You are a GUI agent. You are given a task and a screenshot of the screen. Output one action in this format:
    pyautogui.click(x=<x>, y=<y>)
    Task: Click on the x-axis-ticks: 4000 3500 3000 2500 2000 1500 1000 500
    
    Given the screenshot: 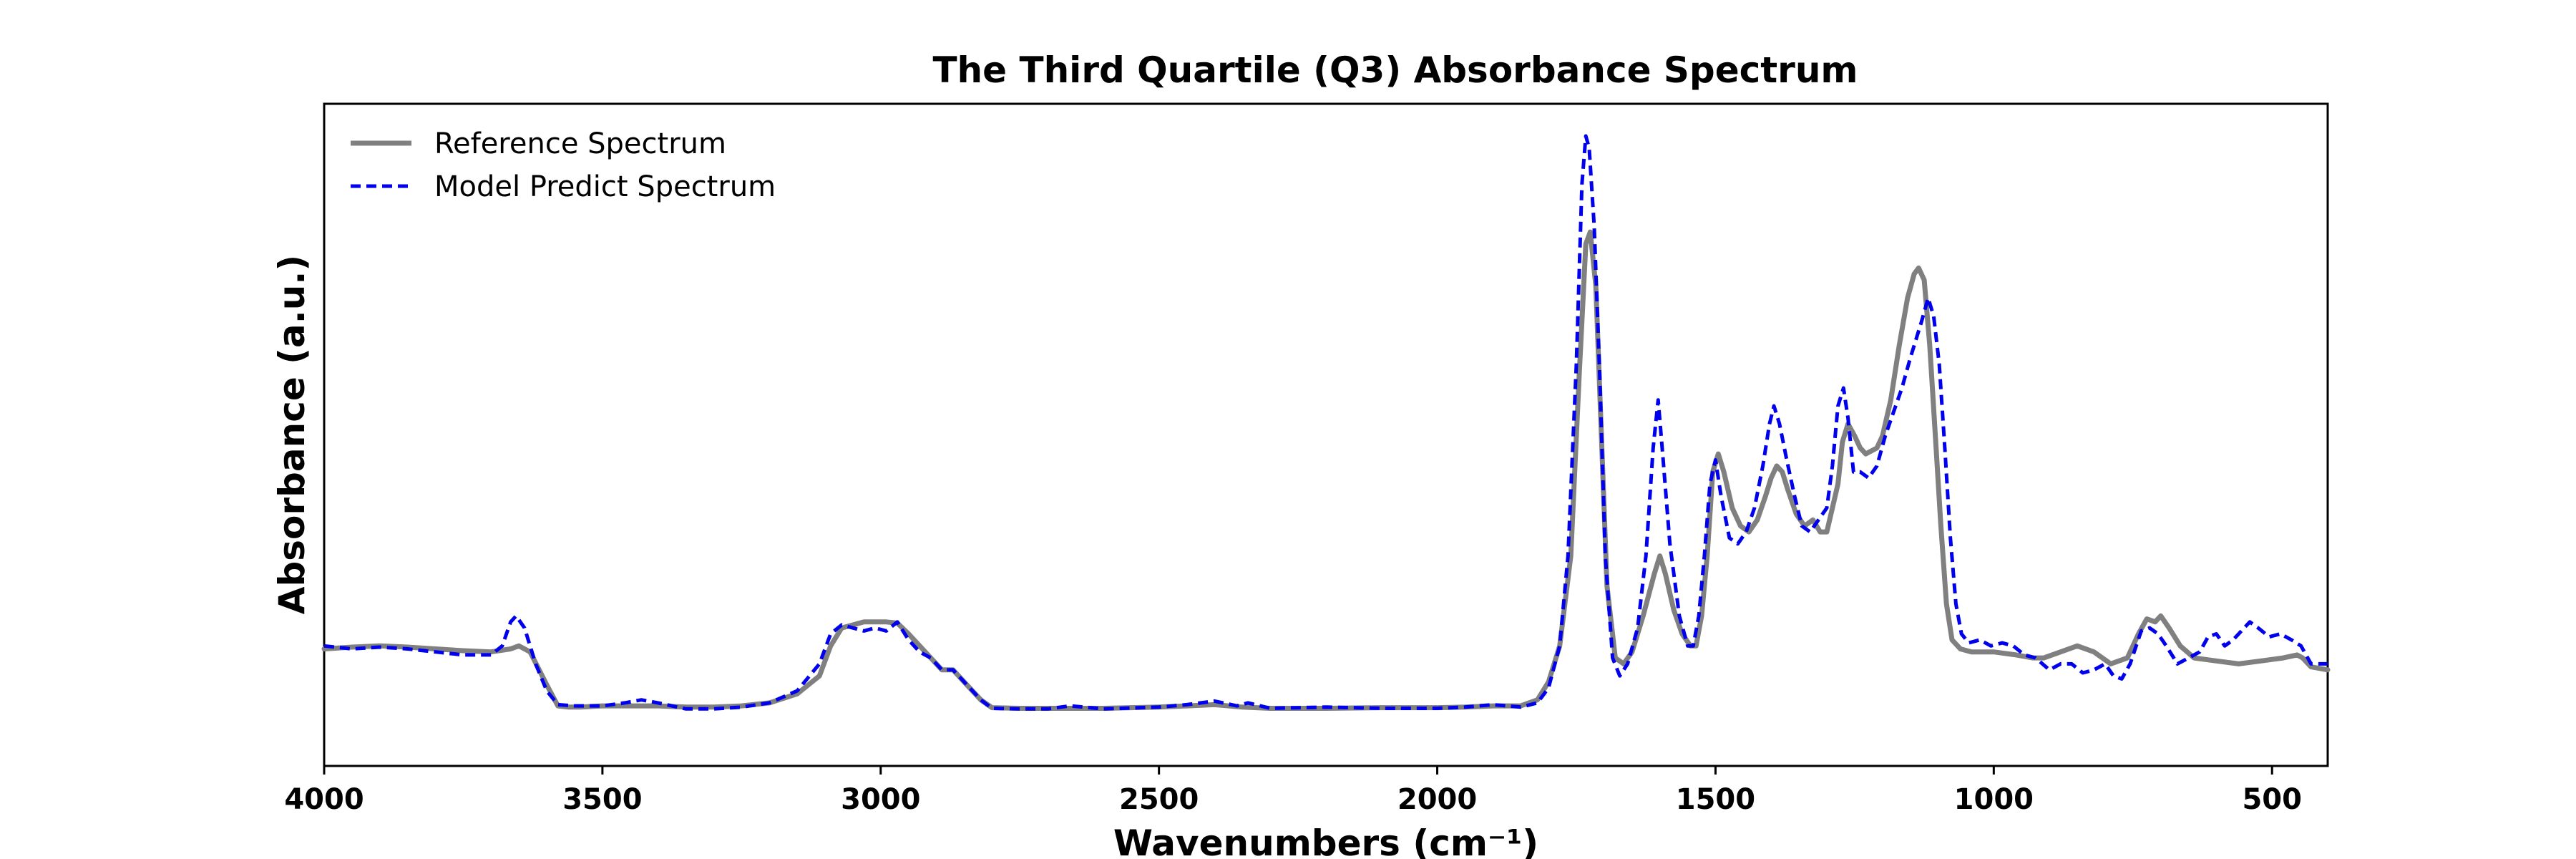 What is the action you would take?
    pyautogui.click(x=1293, y=791)
    